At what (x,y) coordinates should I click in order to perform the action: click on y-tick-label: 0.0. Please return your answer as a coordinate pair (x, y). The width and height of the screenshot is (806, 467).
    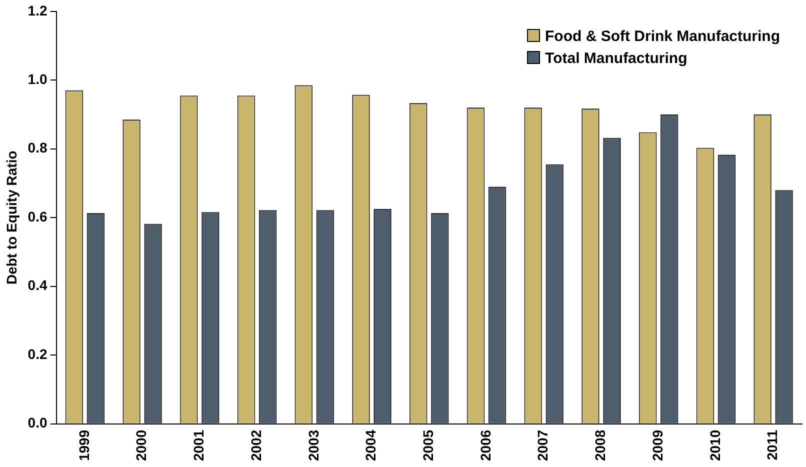
    Looking at the image, I should click on (38, 422).